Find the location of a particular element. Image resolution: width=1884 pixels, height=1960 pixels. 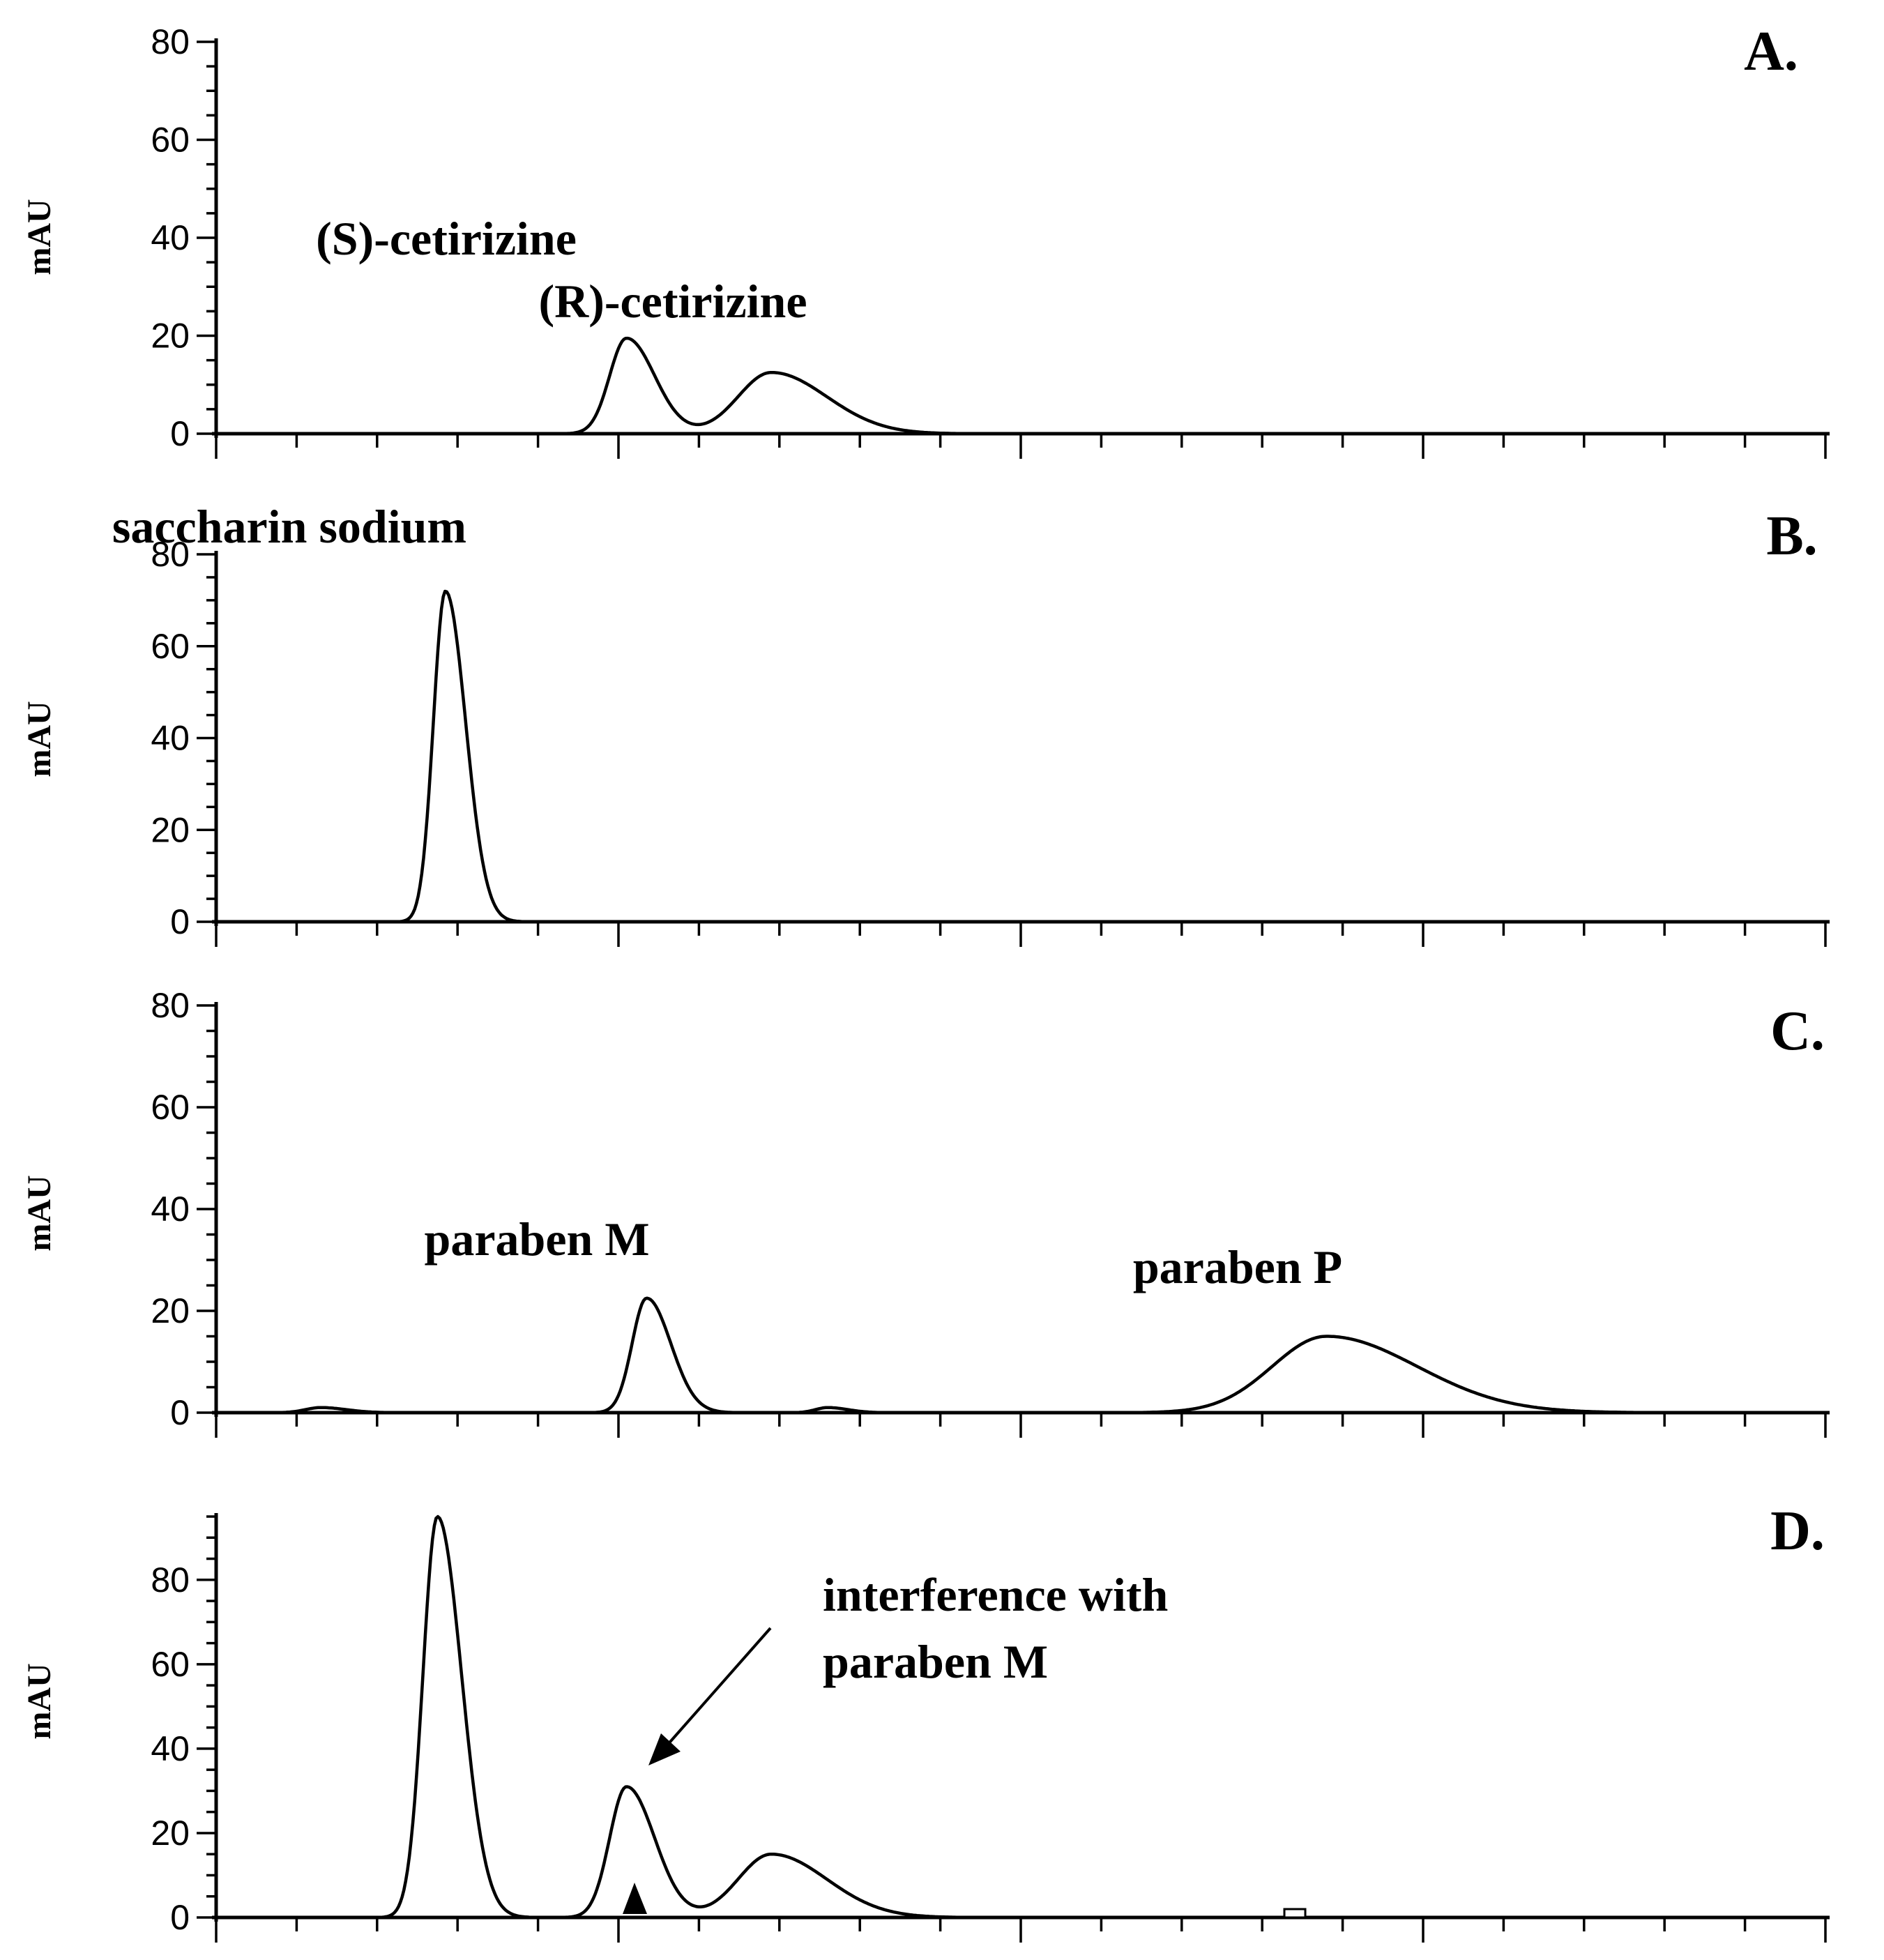

baseline-blip is located at coordinates (1295, 1914).